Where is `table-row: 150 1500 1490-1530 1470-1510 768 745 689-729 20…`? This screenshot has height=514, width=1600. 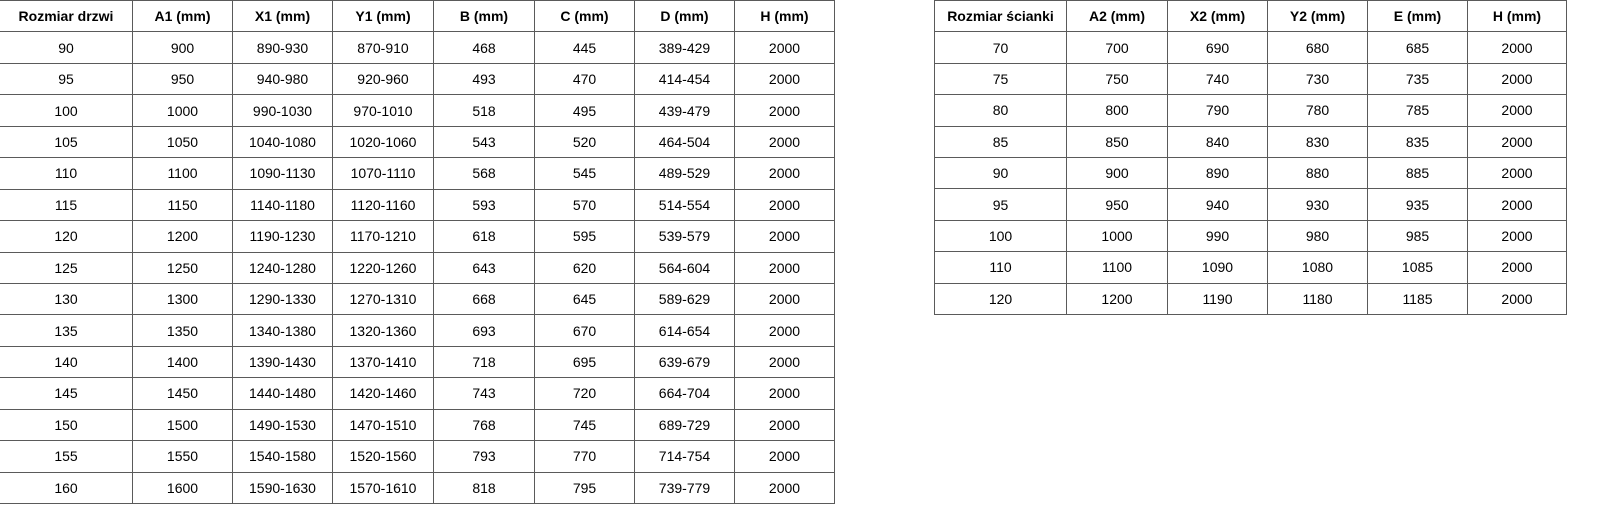 table-row: 150 1500 1490-1530 1470-1510 768 745 689-729 20… is located at coordinates (417, 425).